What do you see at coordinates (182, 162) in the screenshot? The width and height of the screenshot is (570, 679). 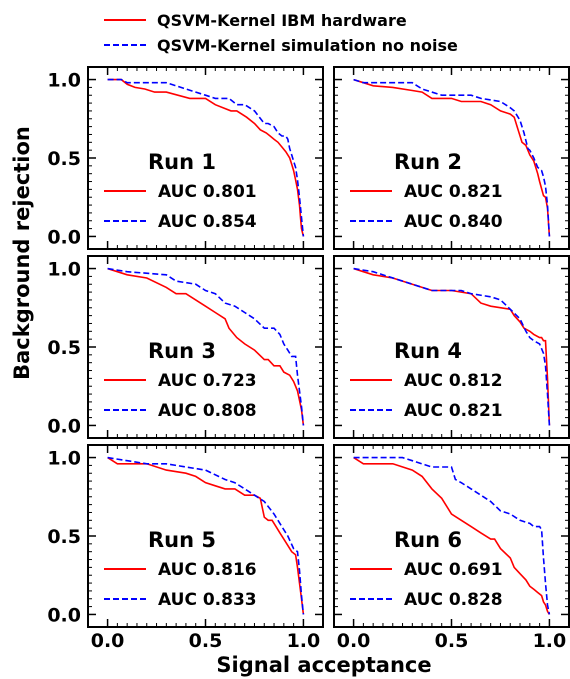 I see `panel-title: Run 1` at bounding box center [182, 162].